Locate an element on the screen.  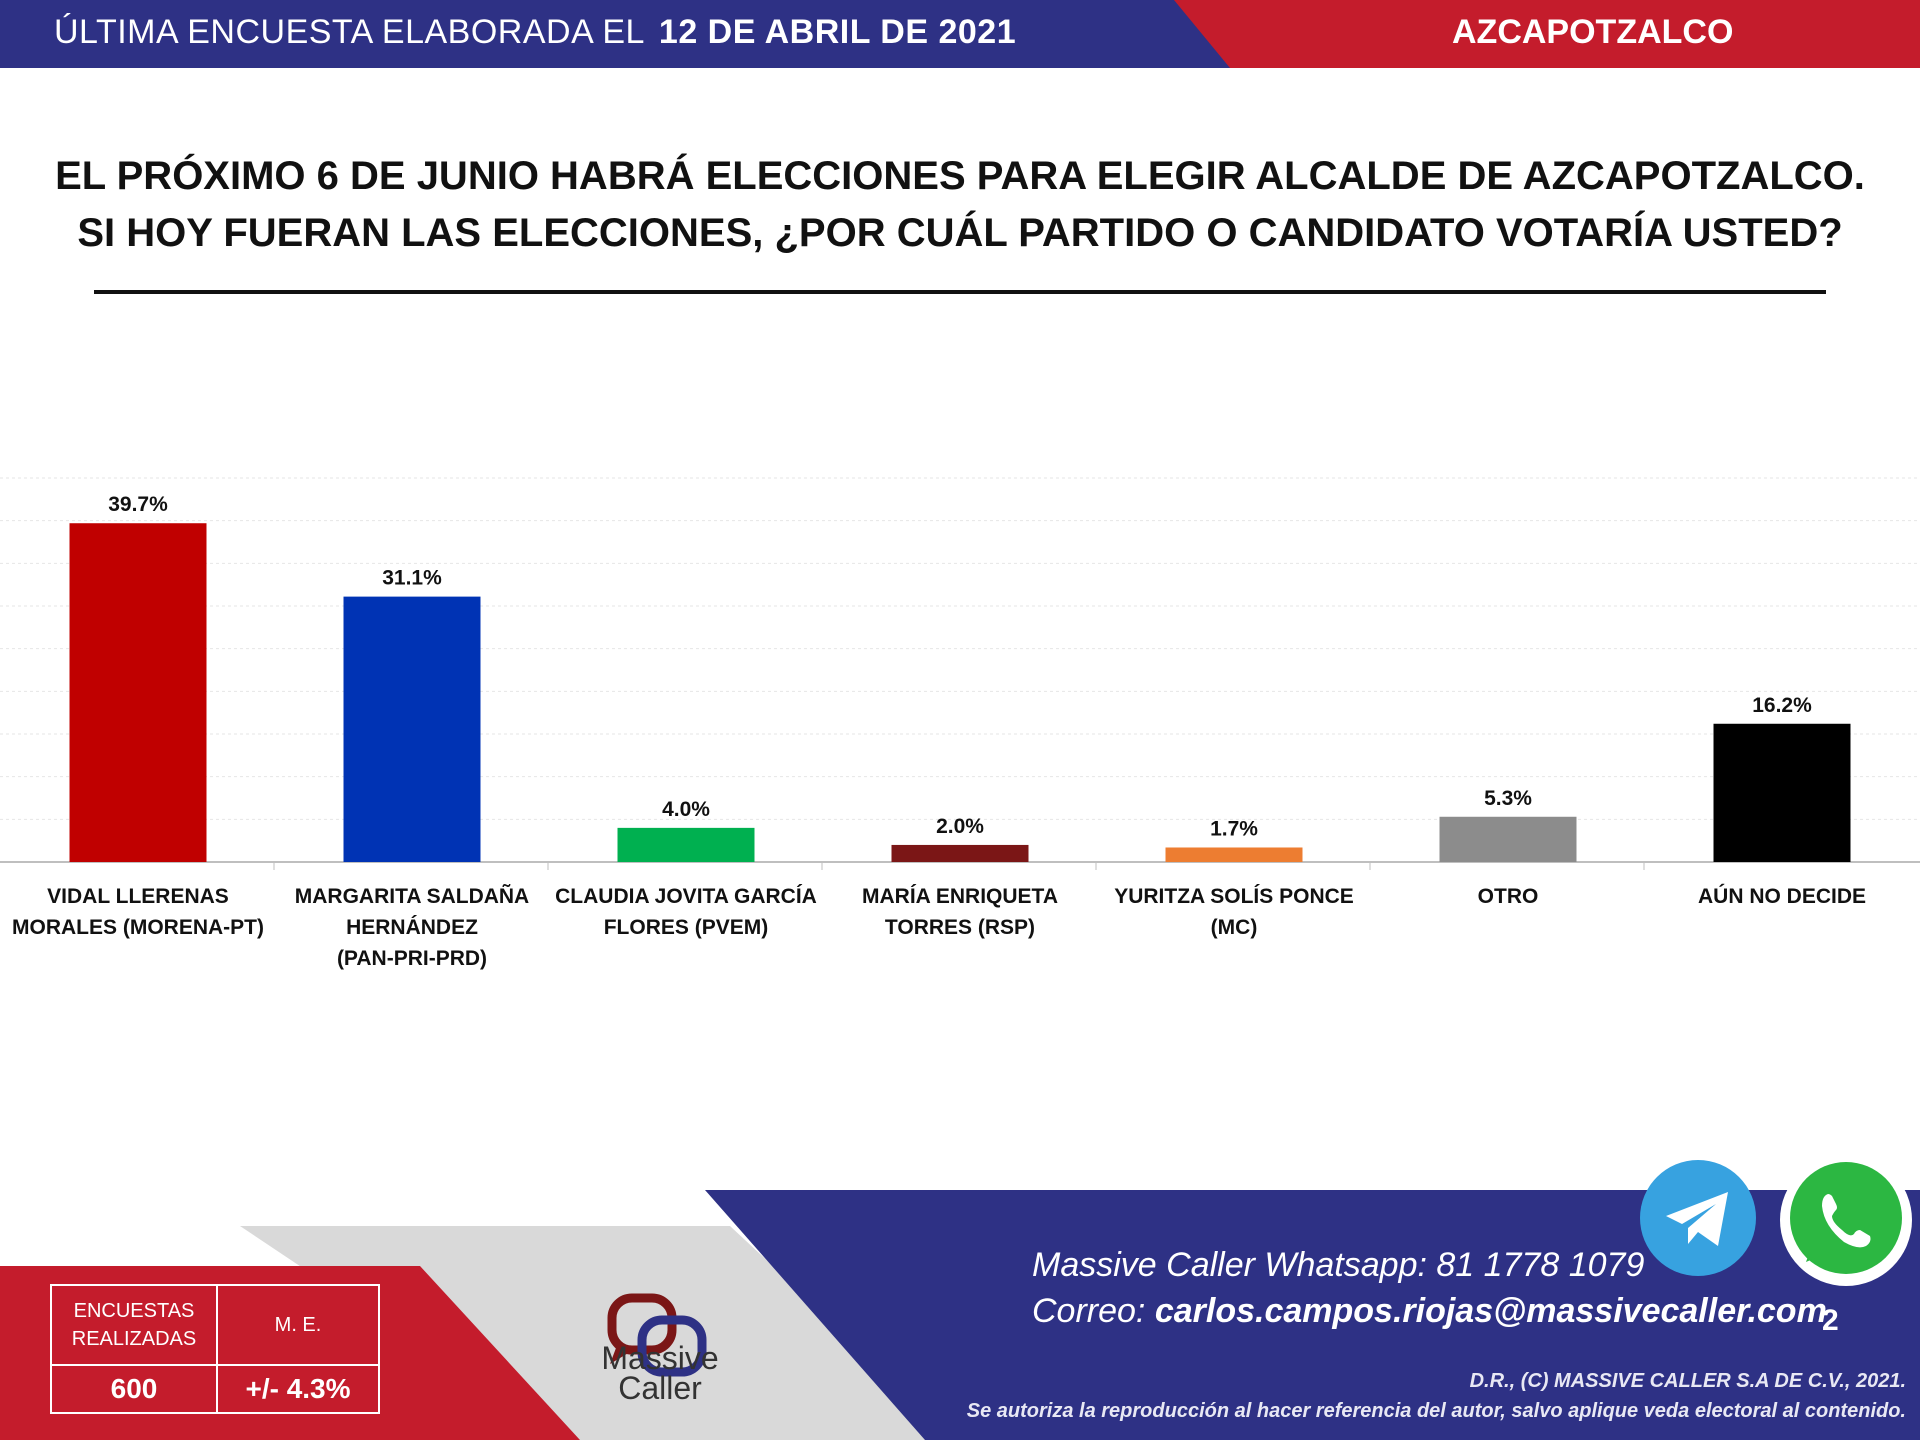
category-label: OTRO is located at coordinates (1508, 896).